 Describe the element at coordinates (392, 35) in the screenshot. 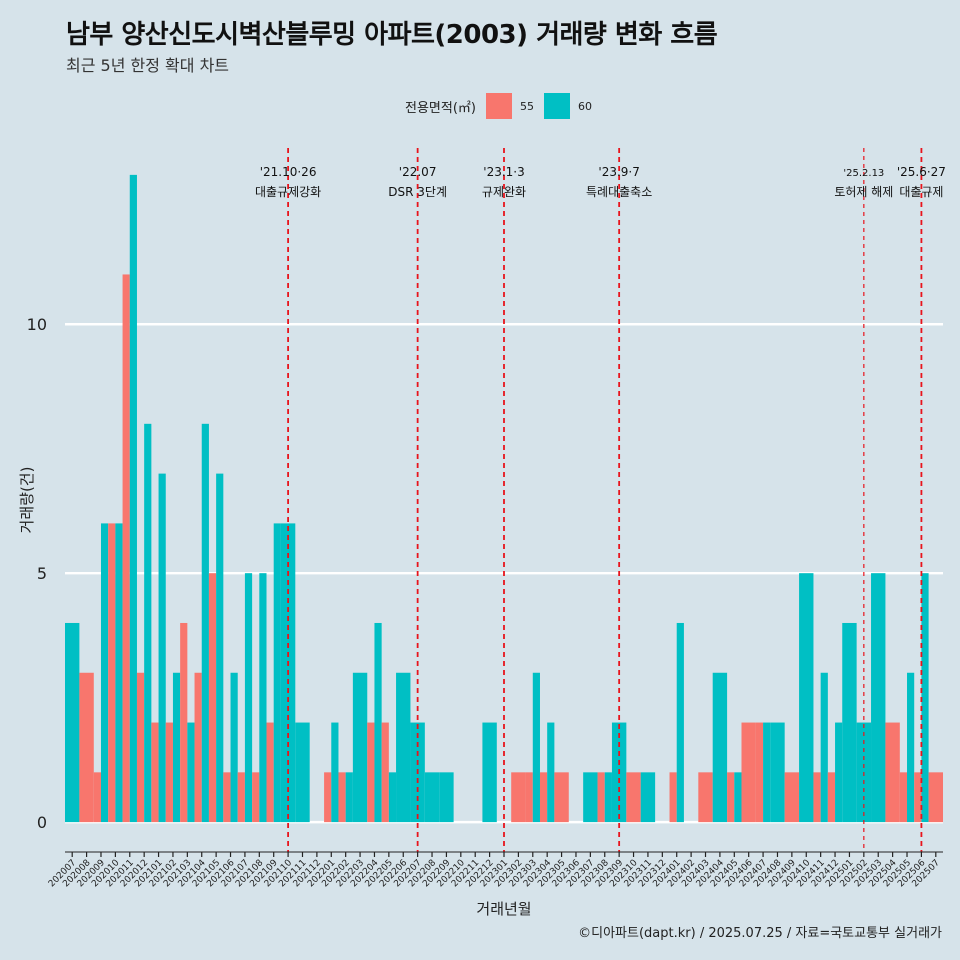

I see `chart-title: 남부 양산신도시벽산블루밍 아파트(2003) 거래량 변화 흐름` at that location.